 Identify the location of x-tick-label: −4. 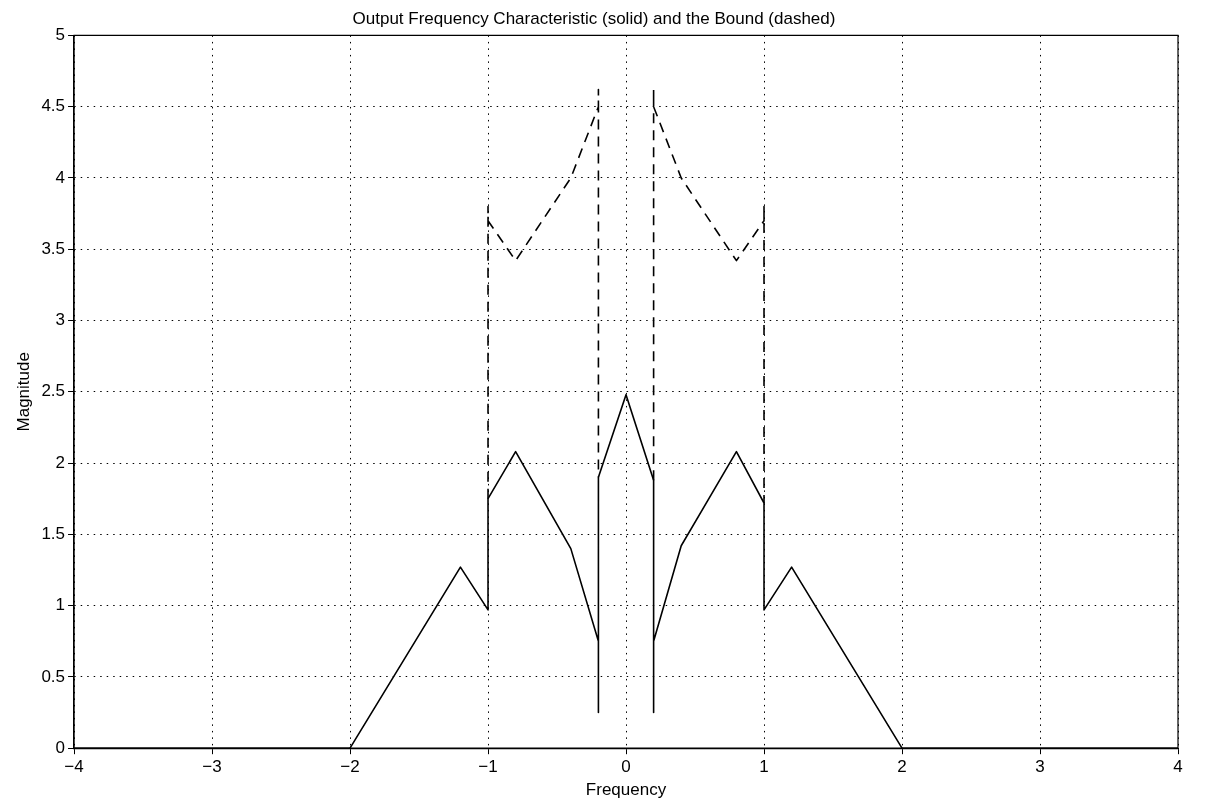
(74, 767).